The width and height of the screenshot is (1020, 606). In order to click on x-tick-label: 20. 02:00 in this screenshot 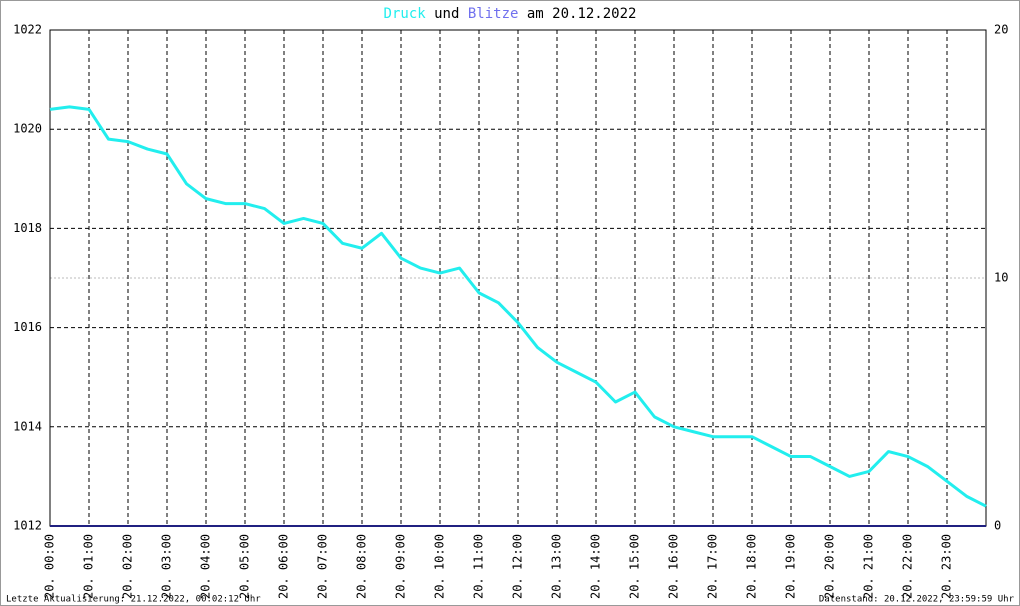, I will do `click(128, 566)`.